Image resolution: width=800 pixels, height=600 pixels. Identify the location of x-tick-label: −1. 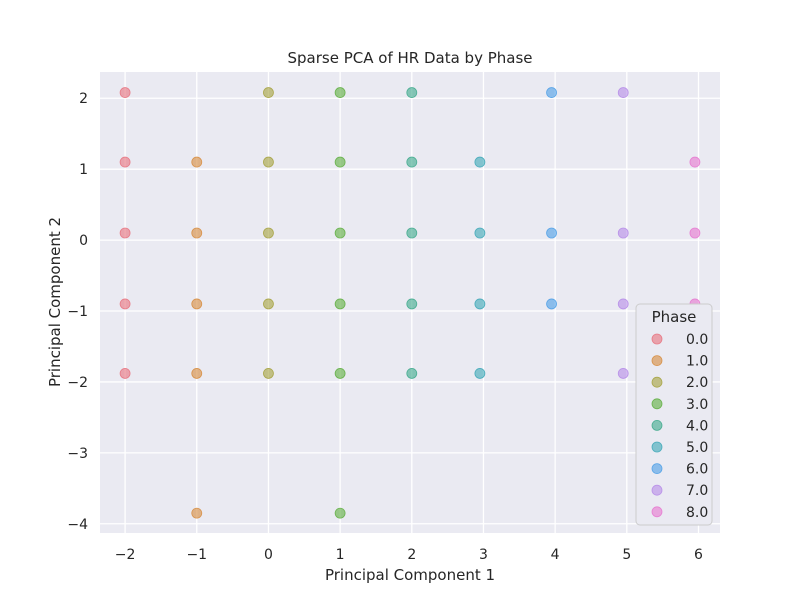
(196, 555).